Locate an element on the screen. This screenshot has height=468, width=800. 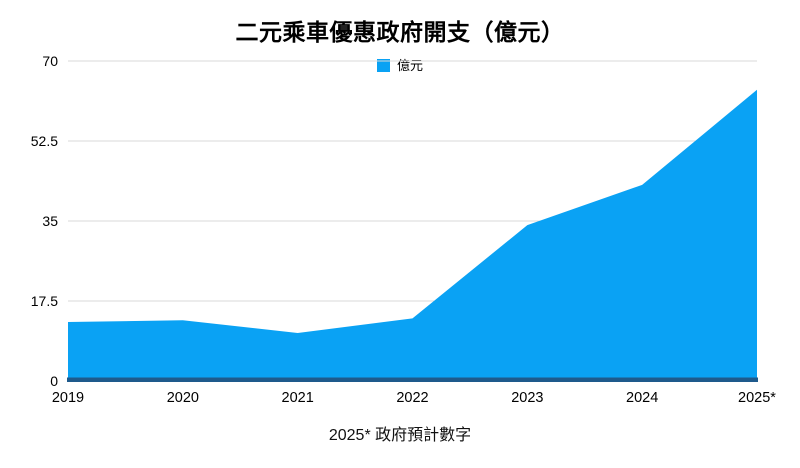
chart-title: 二元乘車優惠政府開支（億元） is located at coordinates (400, 32).